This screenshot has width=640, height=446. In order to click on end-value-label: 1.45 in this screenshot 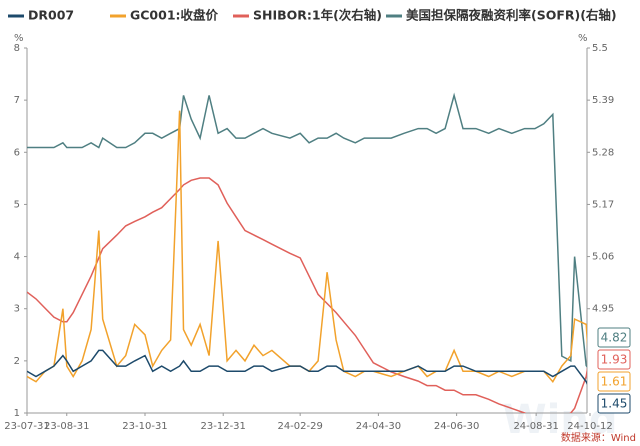, I will do `click(614, 404)`.